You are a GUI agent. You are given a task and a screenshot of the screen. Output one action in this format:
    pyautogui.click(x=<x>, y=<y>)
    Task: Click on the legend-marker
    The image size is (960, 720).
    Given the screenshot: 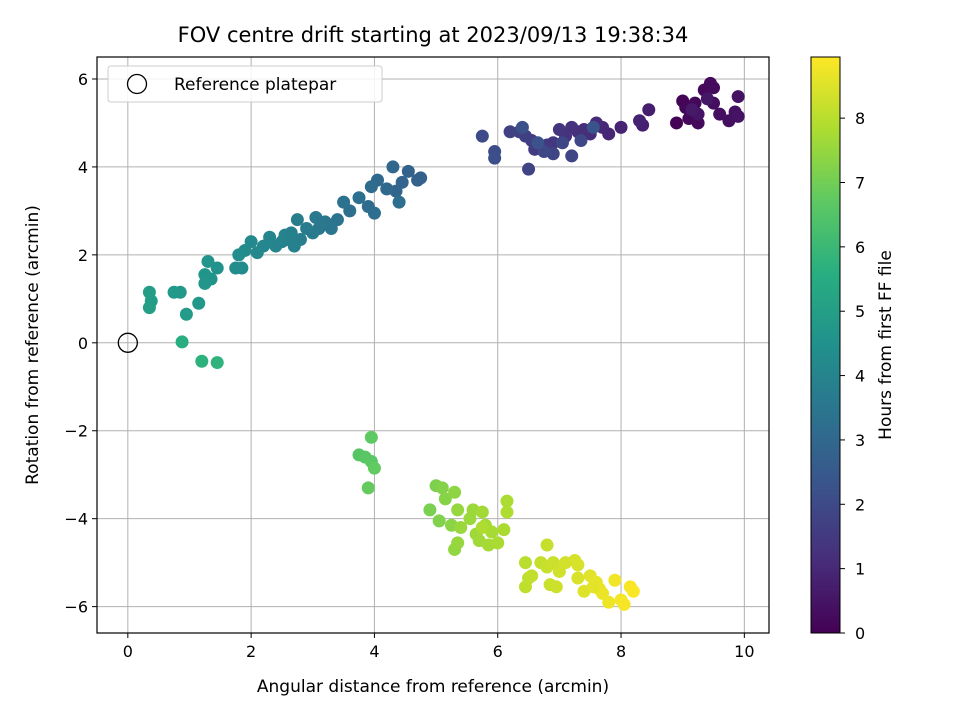 What is the action you would take?
    pyautogui.click(x=137, y=84)
    